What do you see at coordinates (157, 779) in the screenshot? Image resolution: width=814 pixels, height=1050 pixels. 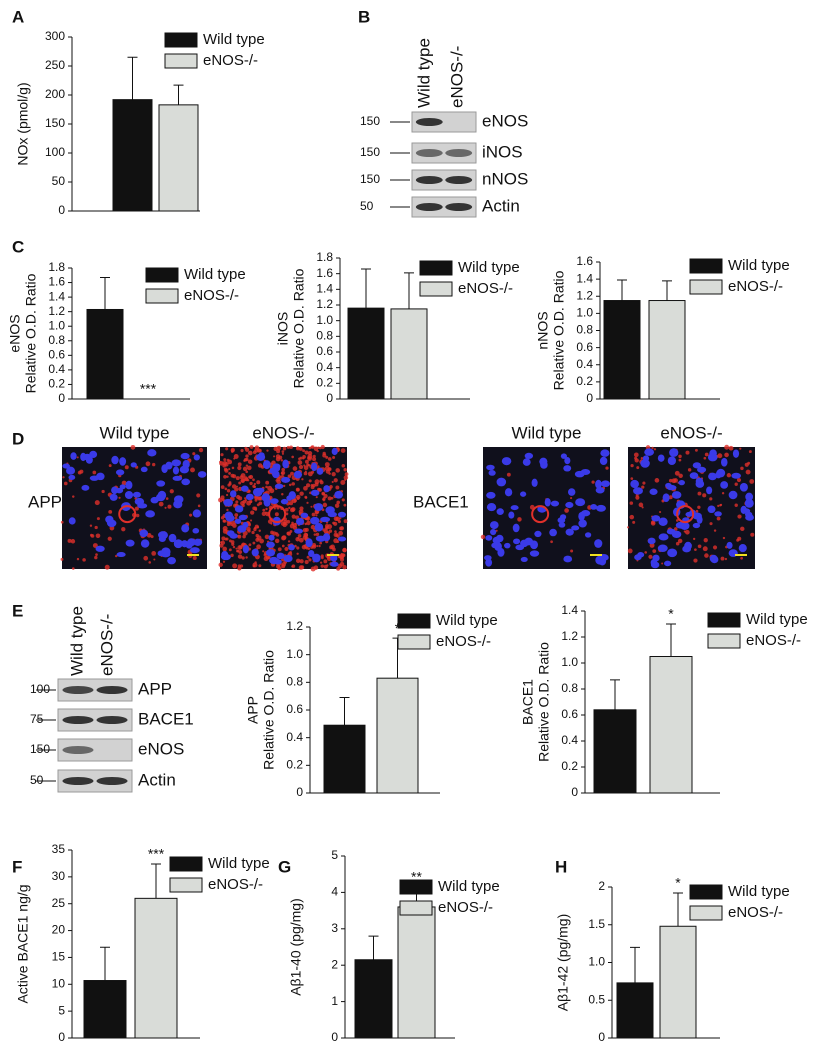 I see `band-label: Actin` at bounding box center [157, 779].